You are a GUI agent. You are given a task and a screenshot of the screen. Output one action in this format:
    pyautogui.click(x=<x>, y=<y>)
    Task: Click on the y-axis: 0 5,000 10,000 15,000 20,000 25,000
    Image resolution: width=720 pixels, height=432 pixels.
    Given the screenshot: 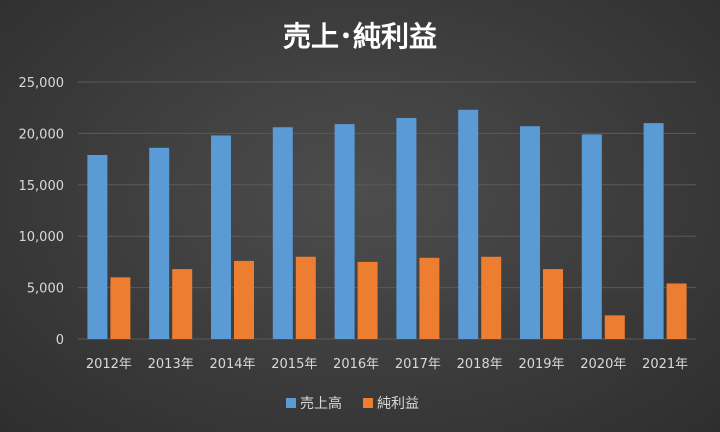 What is the action you would take?
    pyautogui.click(x=42, y=212)
    